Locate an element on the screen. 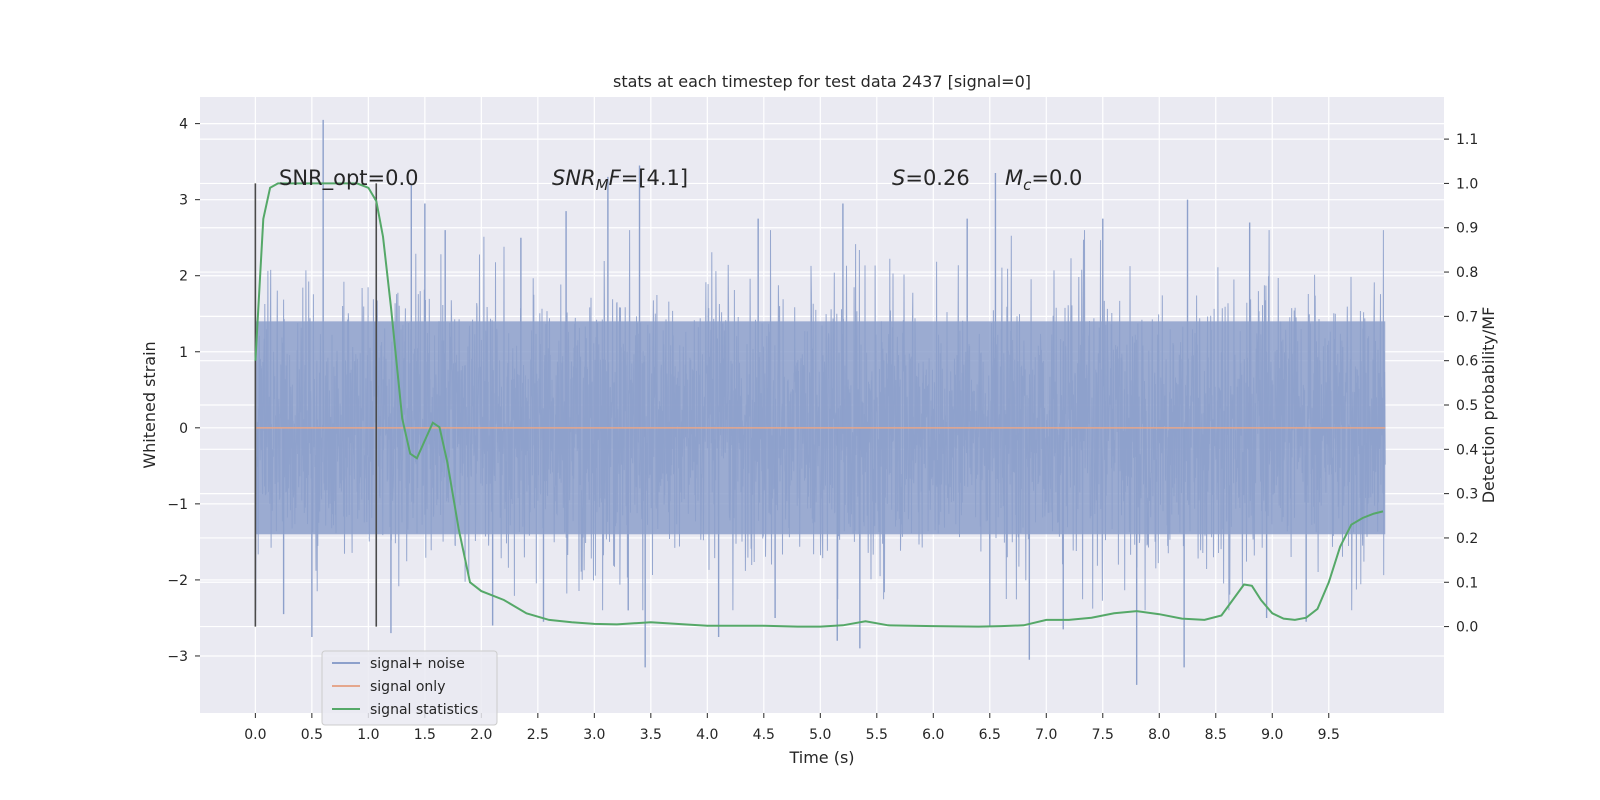  legend-label-signal-statistics: signal statistics is located at coordinates (424, 710).